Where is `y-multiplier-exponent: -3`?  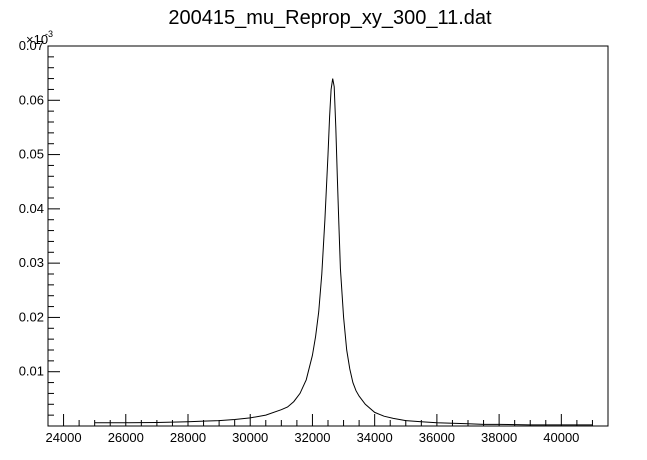 y-multiplier-exponent: -3 is located at coordinates (49, 34).